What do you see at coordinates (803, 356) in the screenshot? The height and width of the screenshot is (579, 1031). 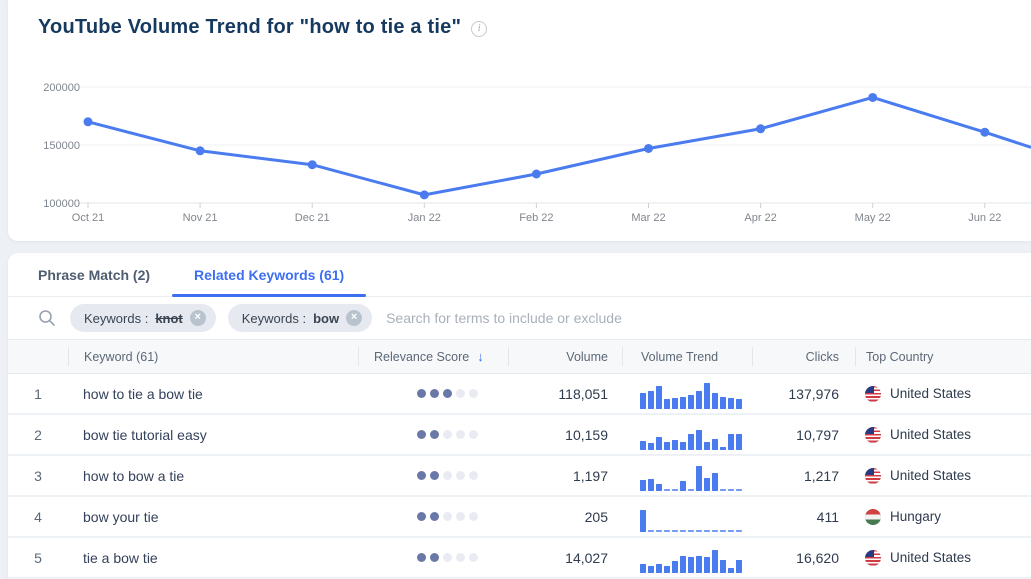 I see `header-clicks: Clicks` at bounding box center [803, 356].